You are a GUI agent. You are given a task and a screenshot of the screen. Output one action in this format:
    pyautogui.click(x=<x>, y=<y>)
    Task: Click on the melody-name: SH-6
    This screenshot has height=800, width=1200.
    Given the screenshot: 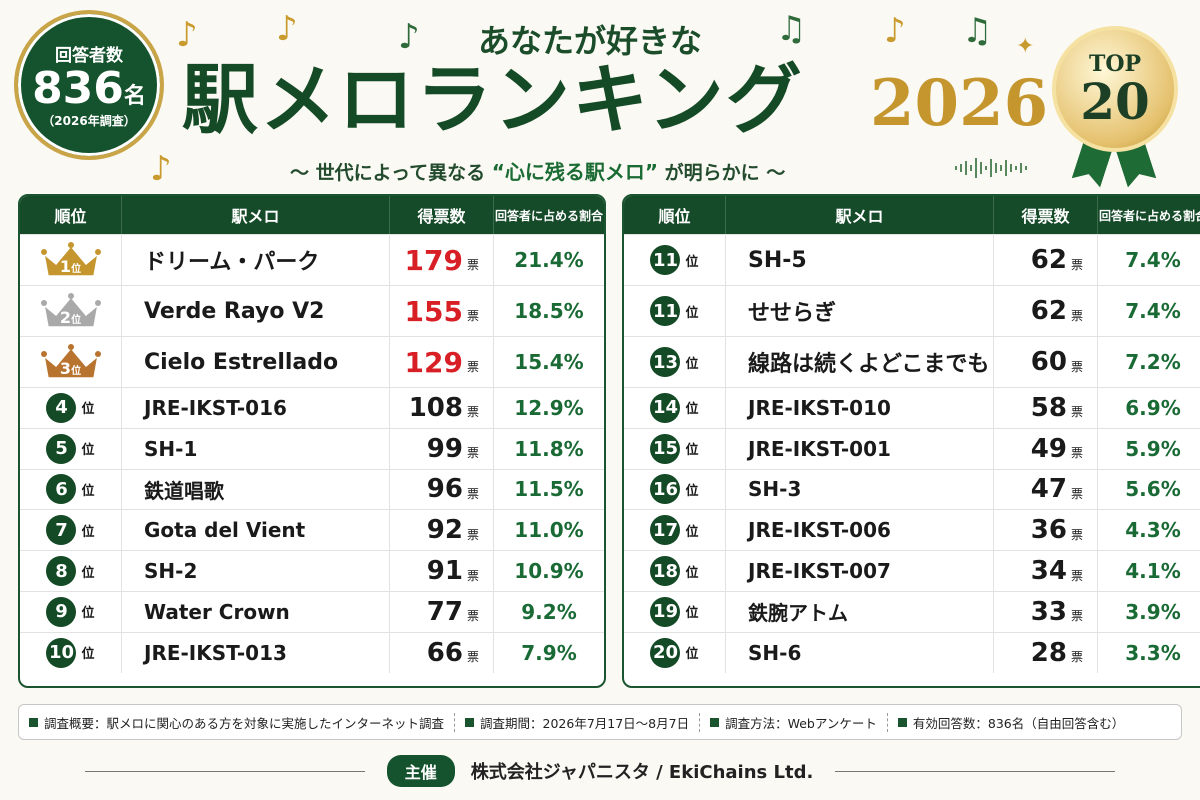 What is the action you would take?
    pyautogui.click(x=860, y=652)
    